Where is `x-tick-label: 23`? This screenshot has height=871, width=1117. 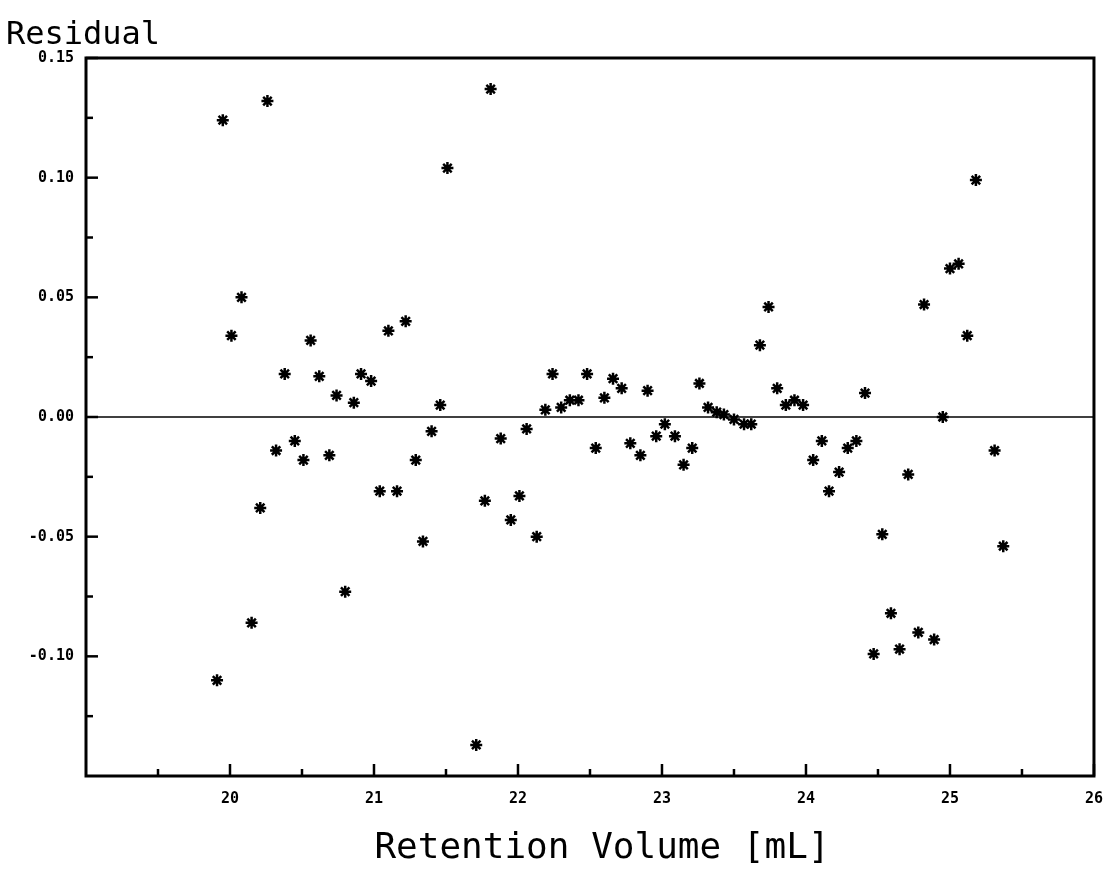
x-tick-label: 23 is located at coordinates (662, 797).